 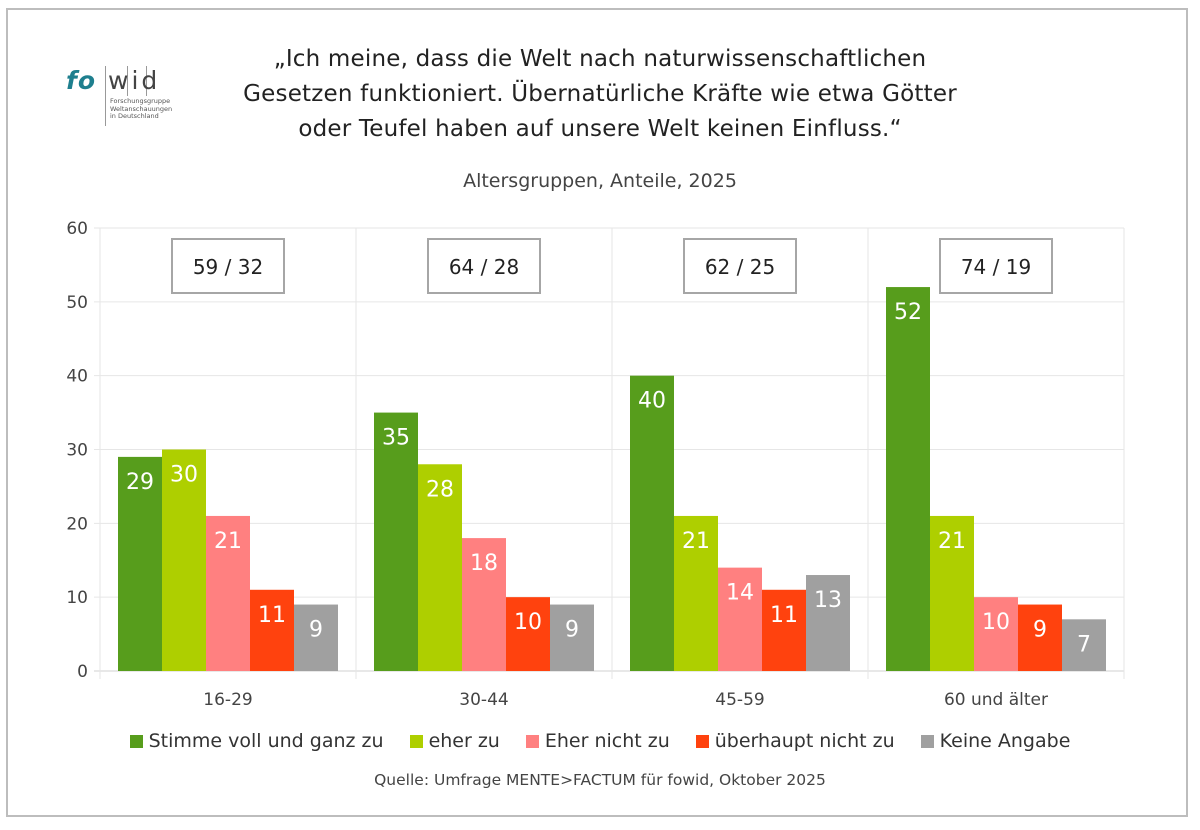 I want to click on bar-value-label: 18, so click(x=484, y=563).